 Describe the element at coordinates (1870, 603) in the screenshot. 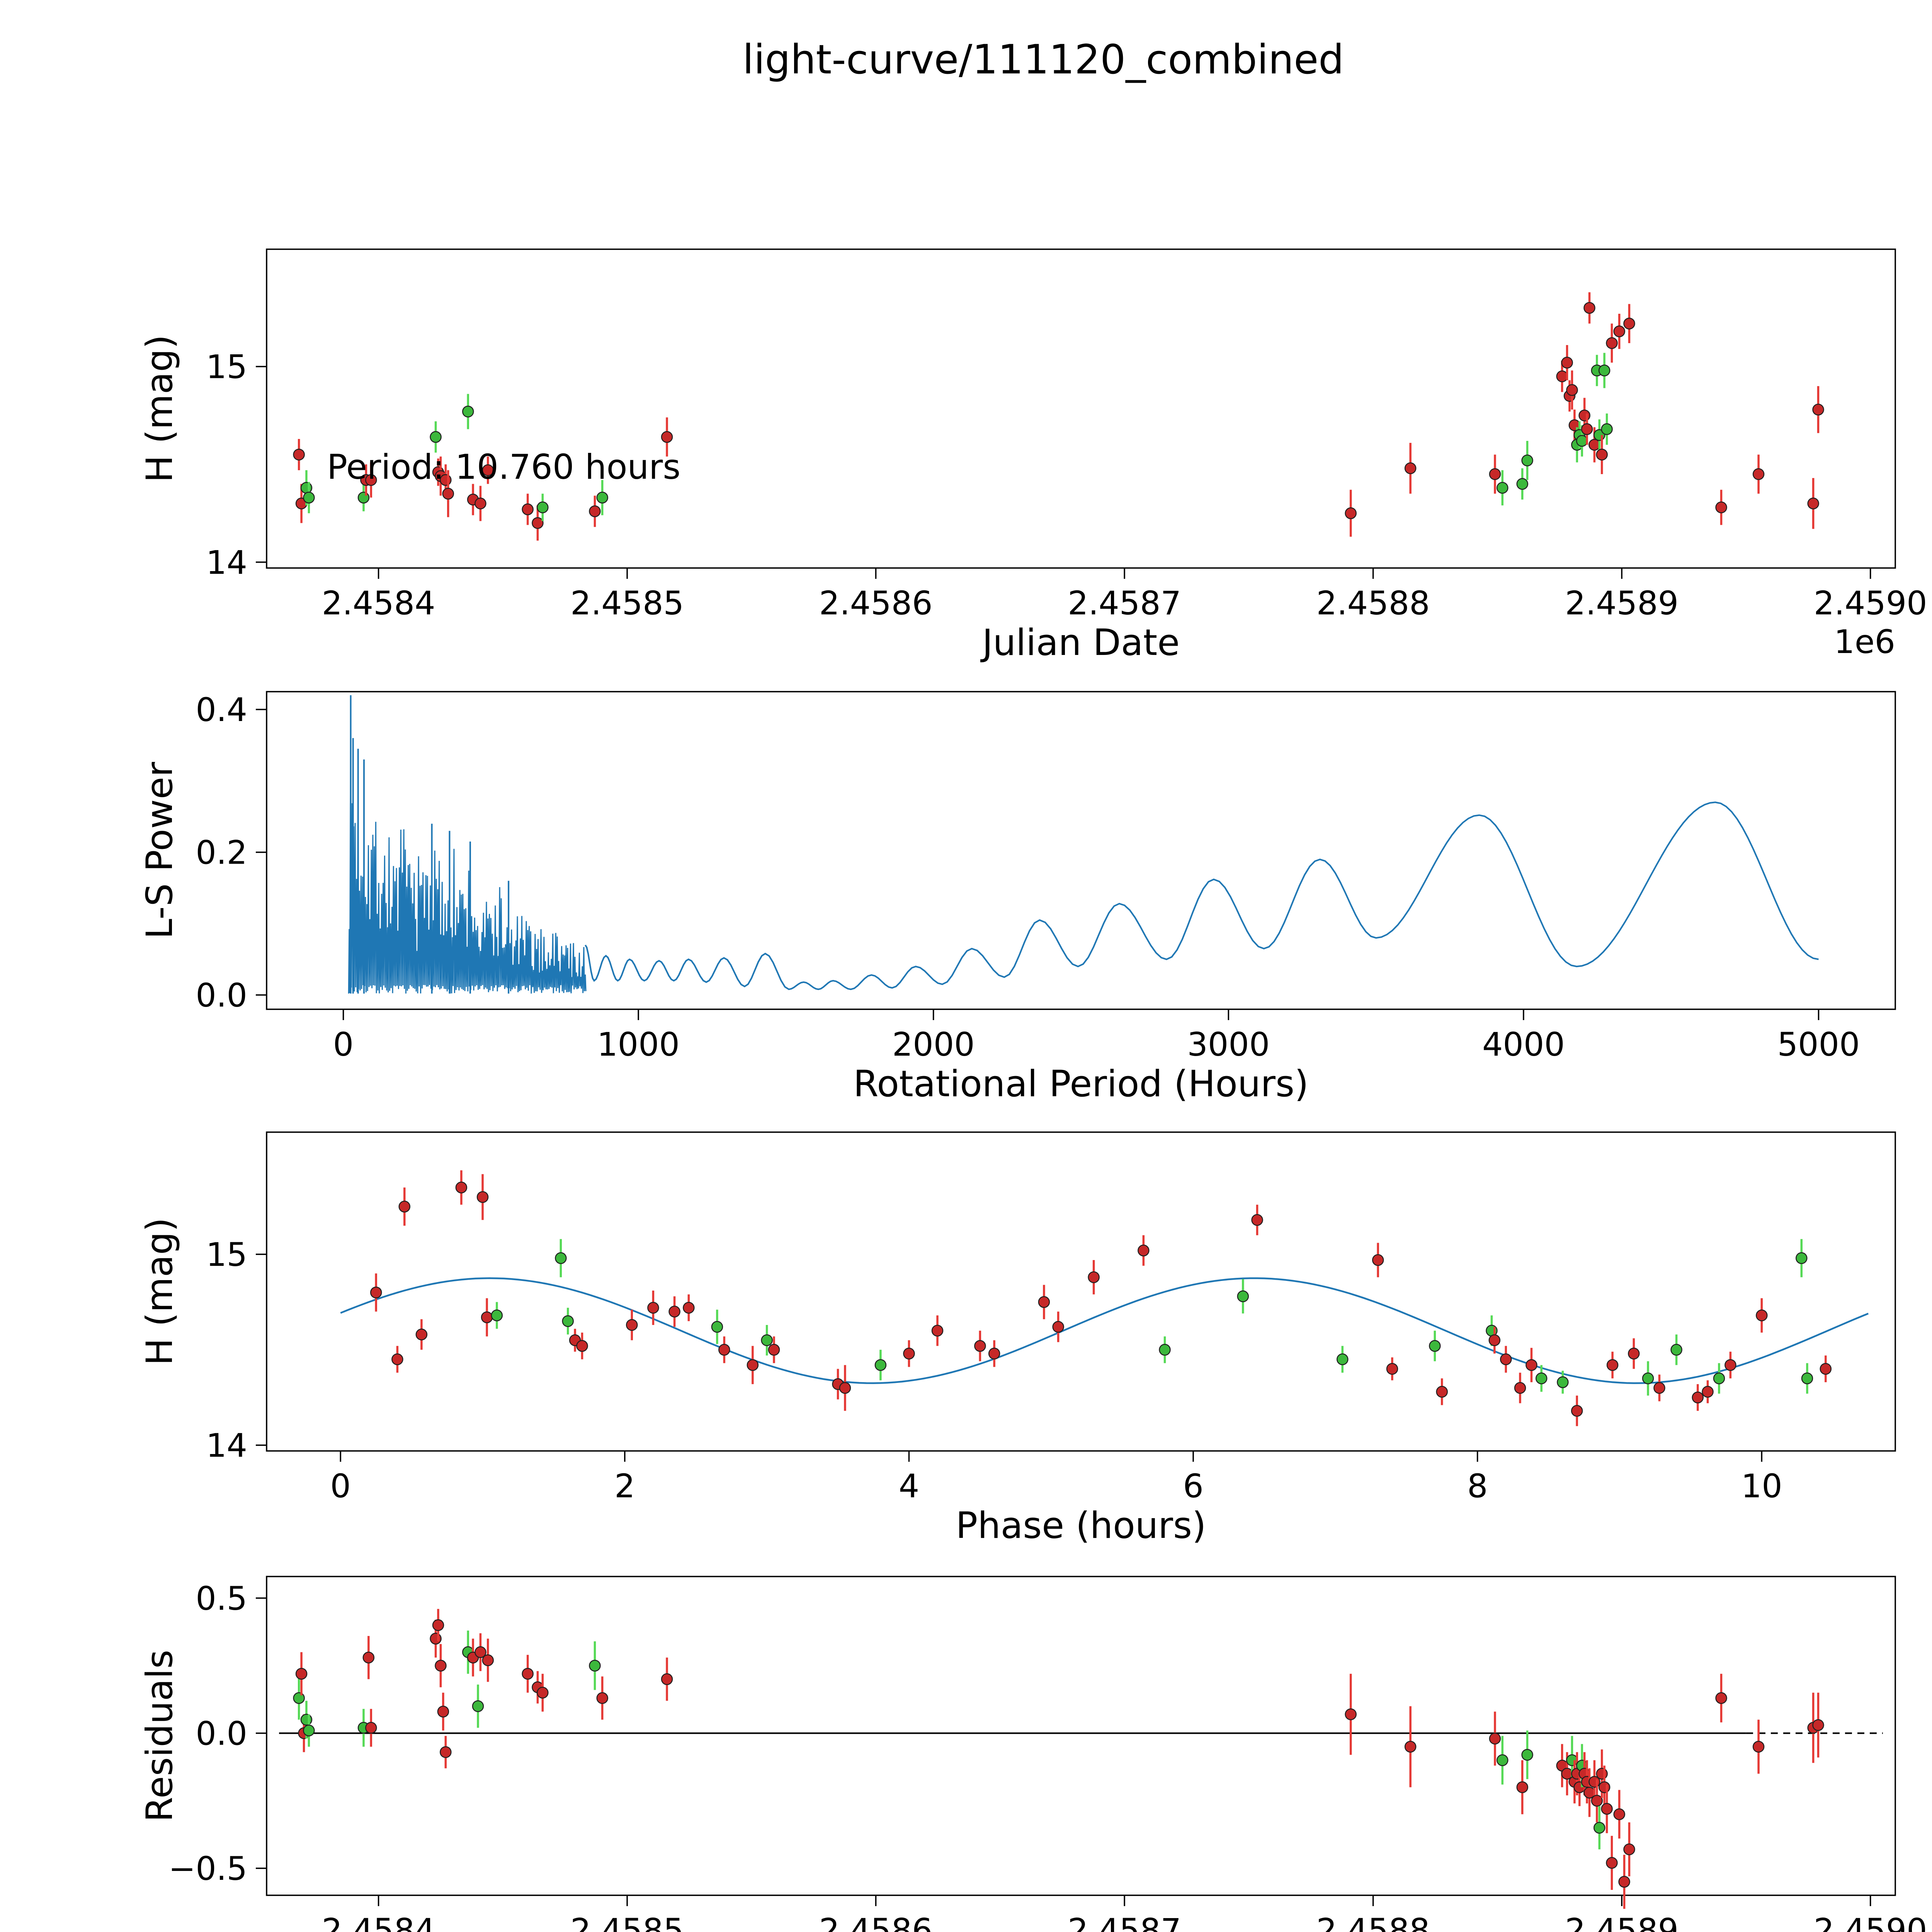

I see `x-tick-label: 2.4590` at that location.